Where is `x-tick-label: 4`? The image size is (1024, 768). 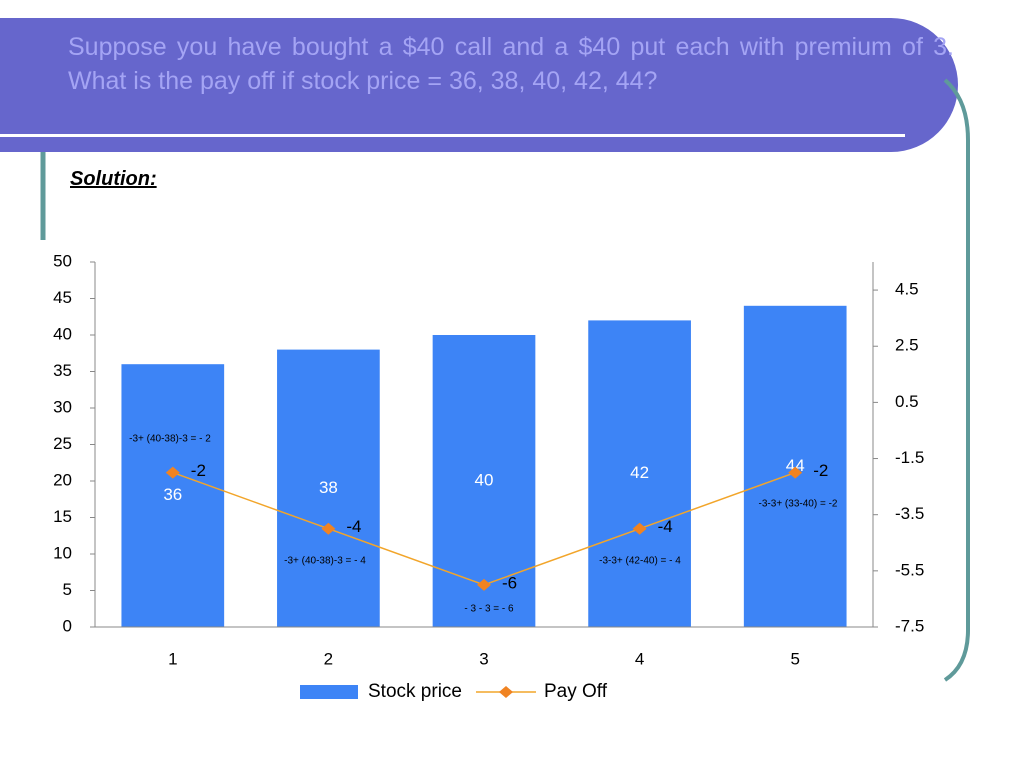 x-tick-label: 4 is located at coordinates (639, 658).